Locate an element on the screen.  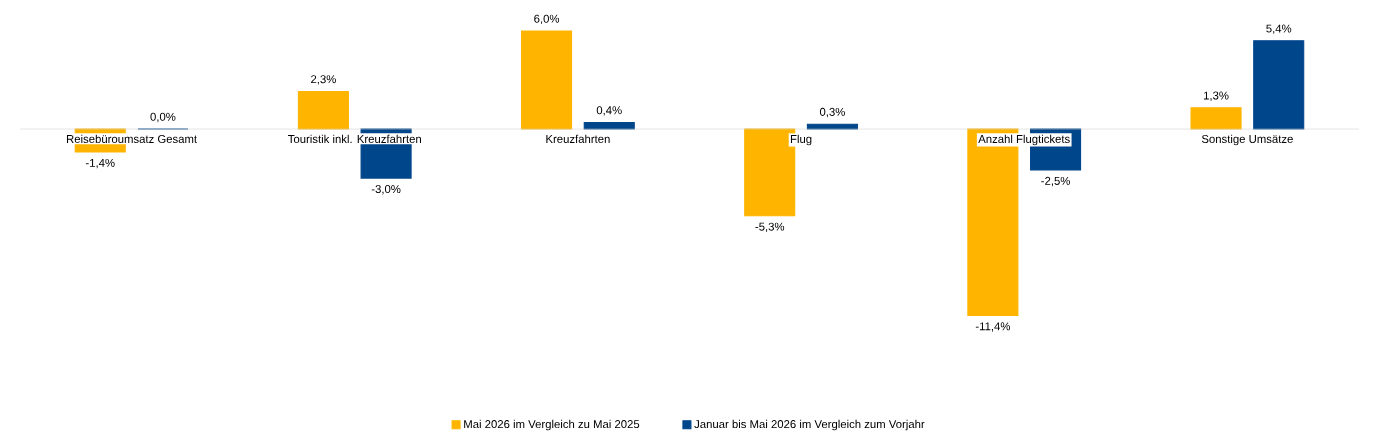
data-label: -3,0% is located at coordinates (386, 190).